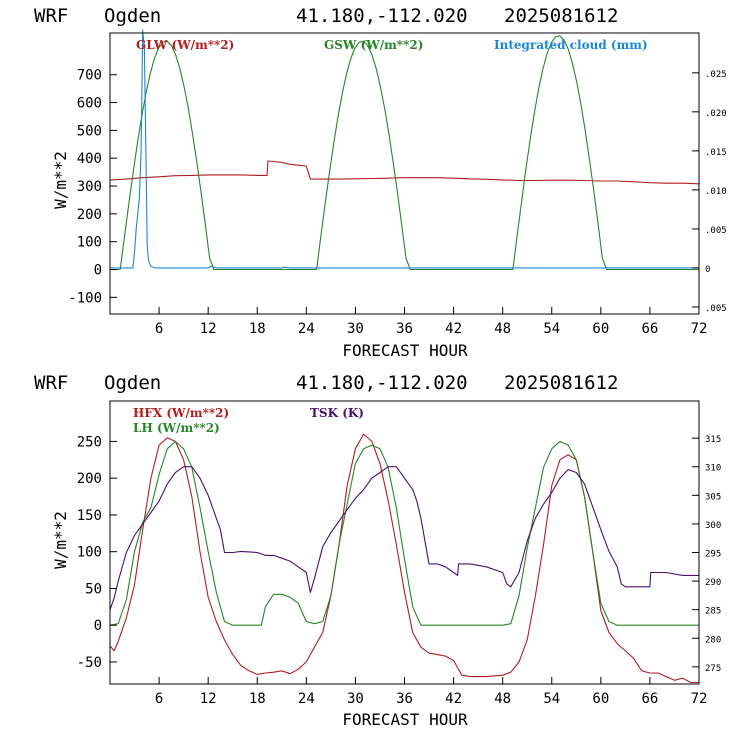  Describe the element at coordinates (60, 180) in the screenshot. I see `panel-1-y-axis-label: W/m**2` at that location.